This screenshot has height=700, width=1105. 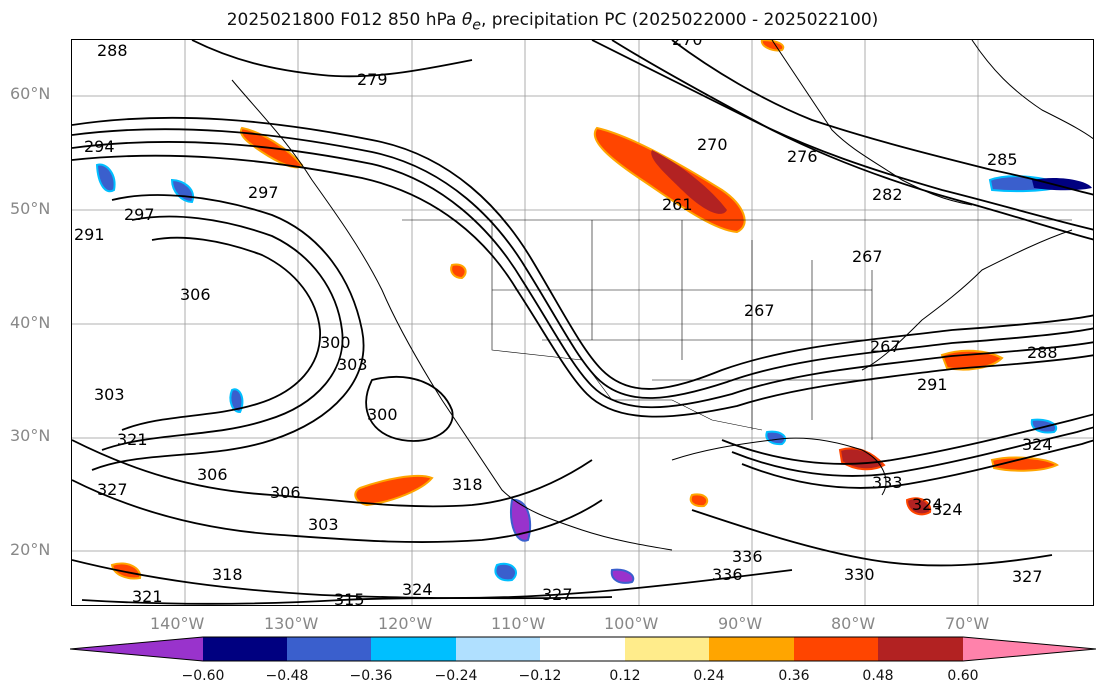 What do you see at coordinates (631, 623) in the screenshot?
I see `lon-label: 100°W` at bounding box center [631, 623].